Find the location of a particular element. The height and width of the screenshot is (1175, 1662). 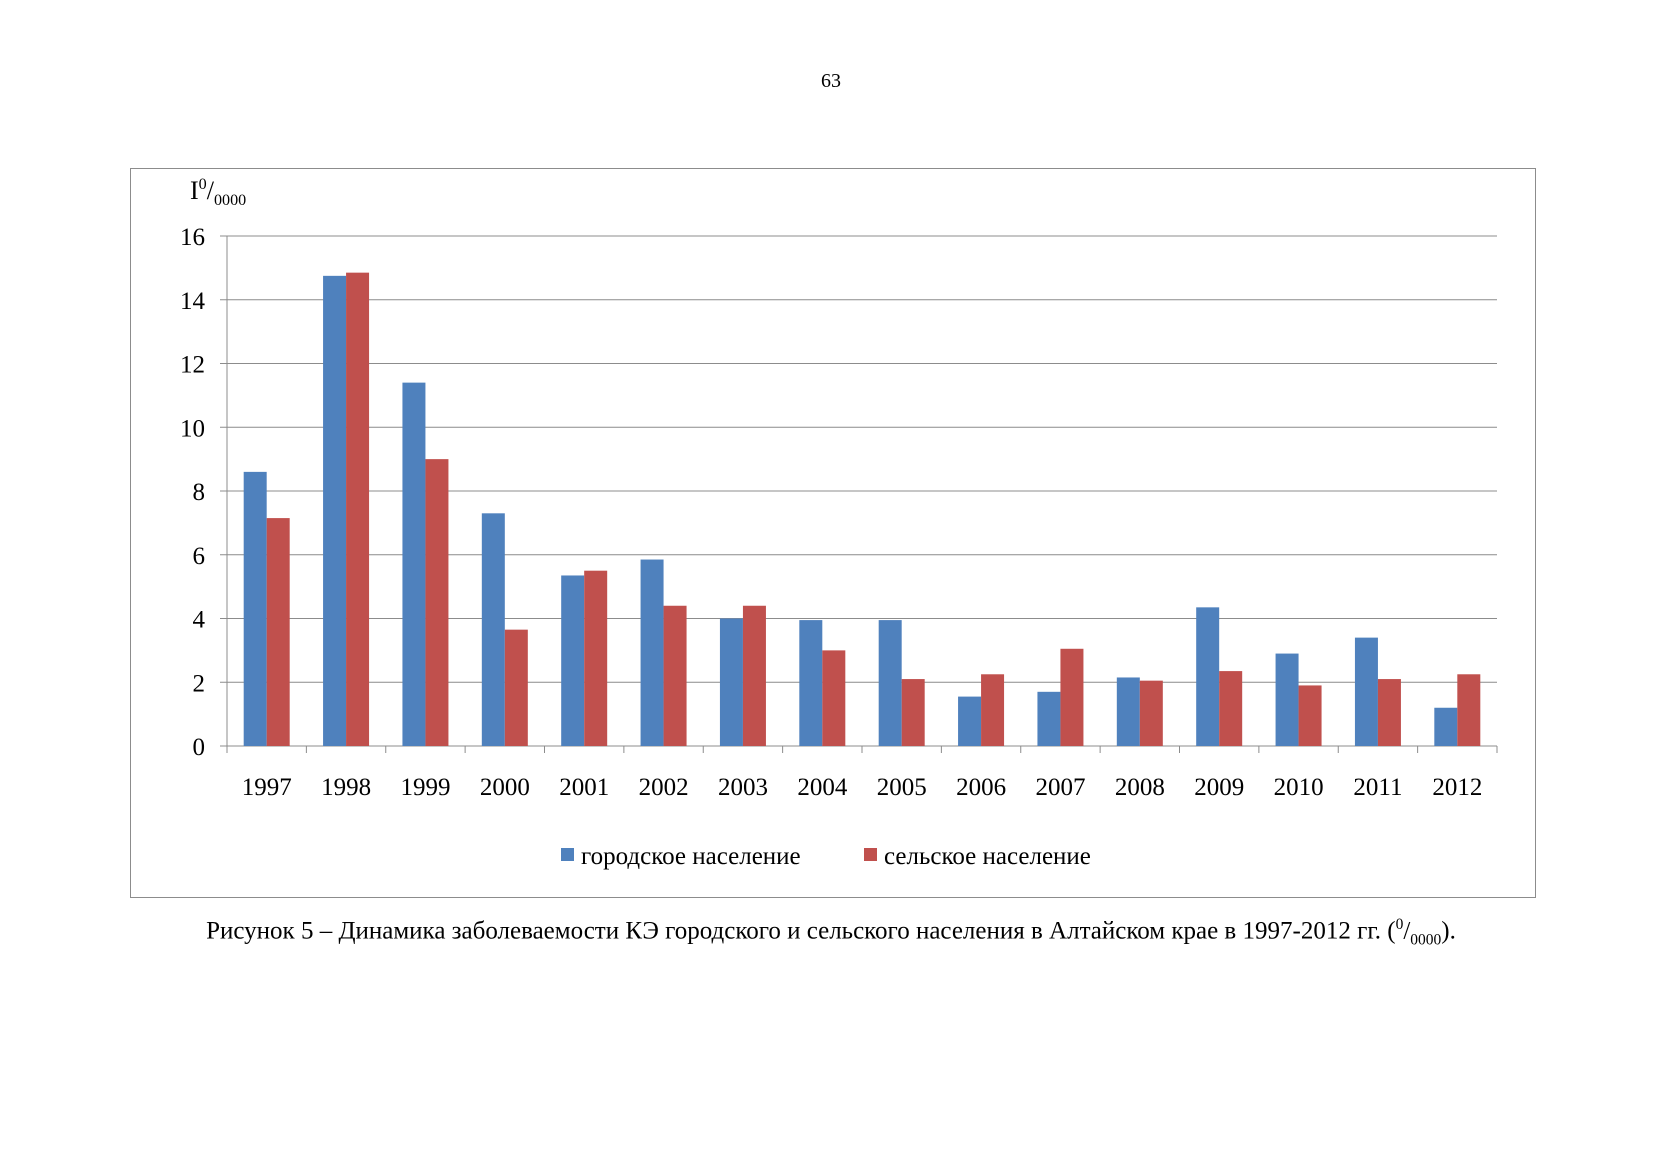

legend-label: сельское население is located at coordinates (987, 856).